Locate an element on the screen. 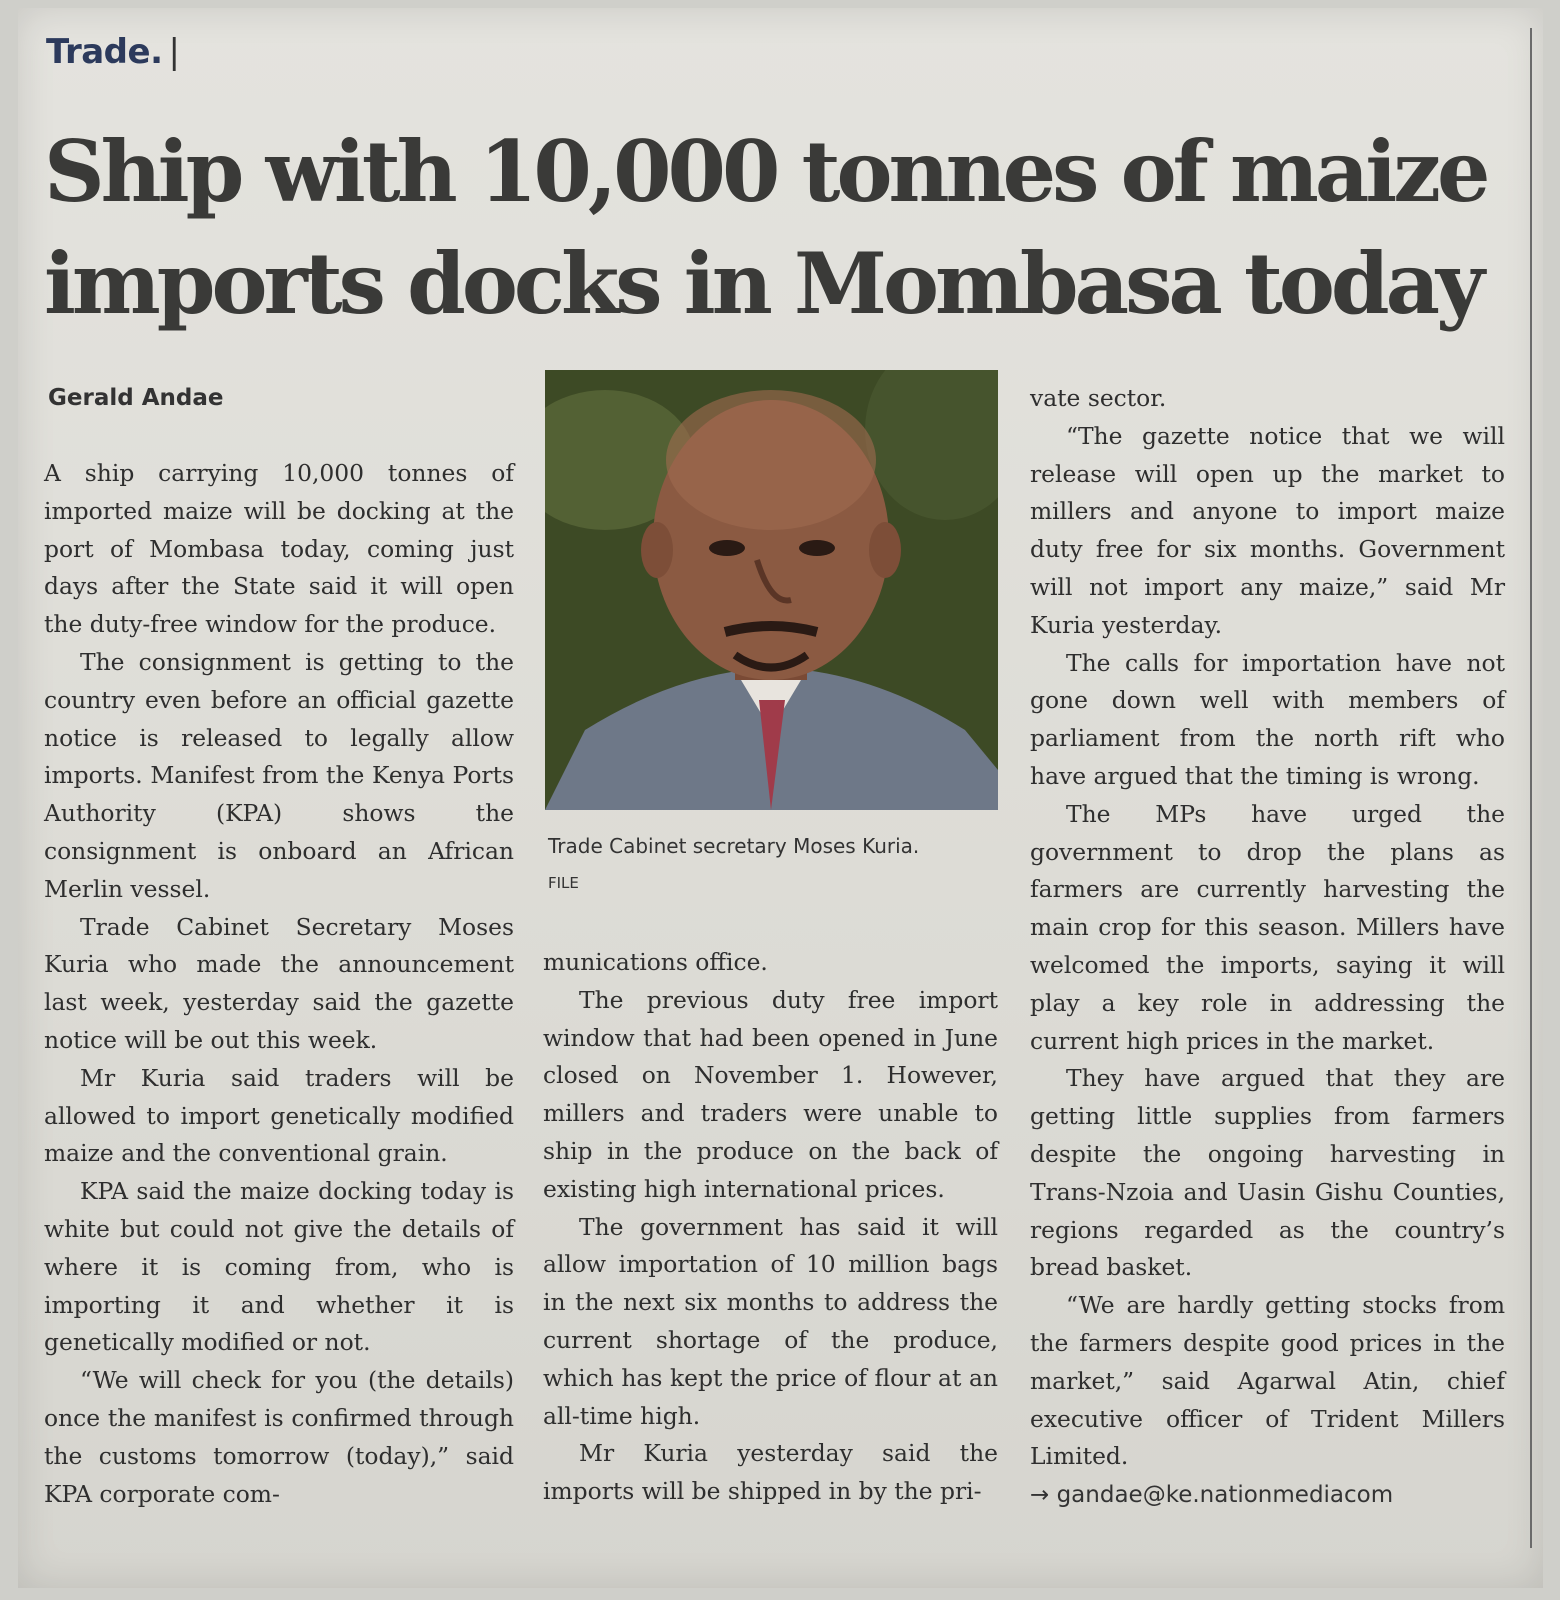  paragraph: munications office. is located at coordinates (655, 962).